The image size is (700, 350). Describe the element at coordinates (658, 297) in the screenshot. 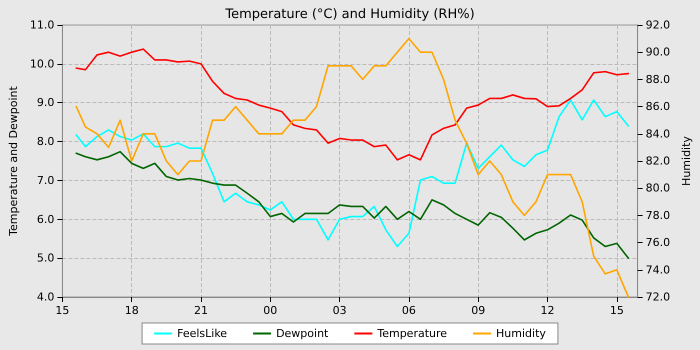

I see `y2-tick-label: 72.0` at that location.